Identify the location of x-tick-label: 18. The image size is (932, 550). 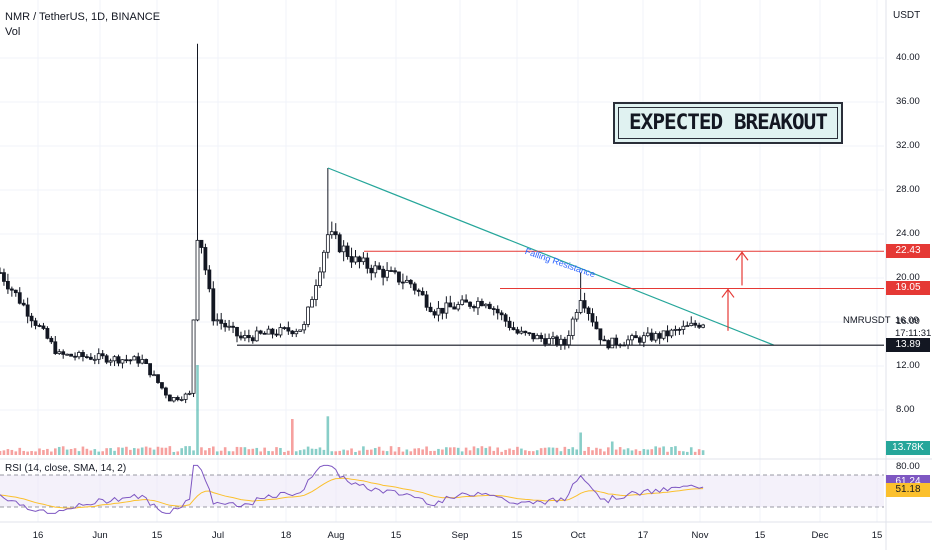
(286, 535).